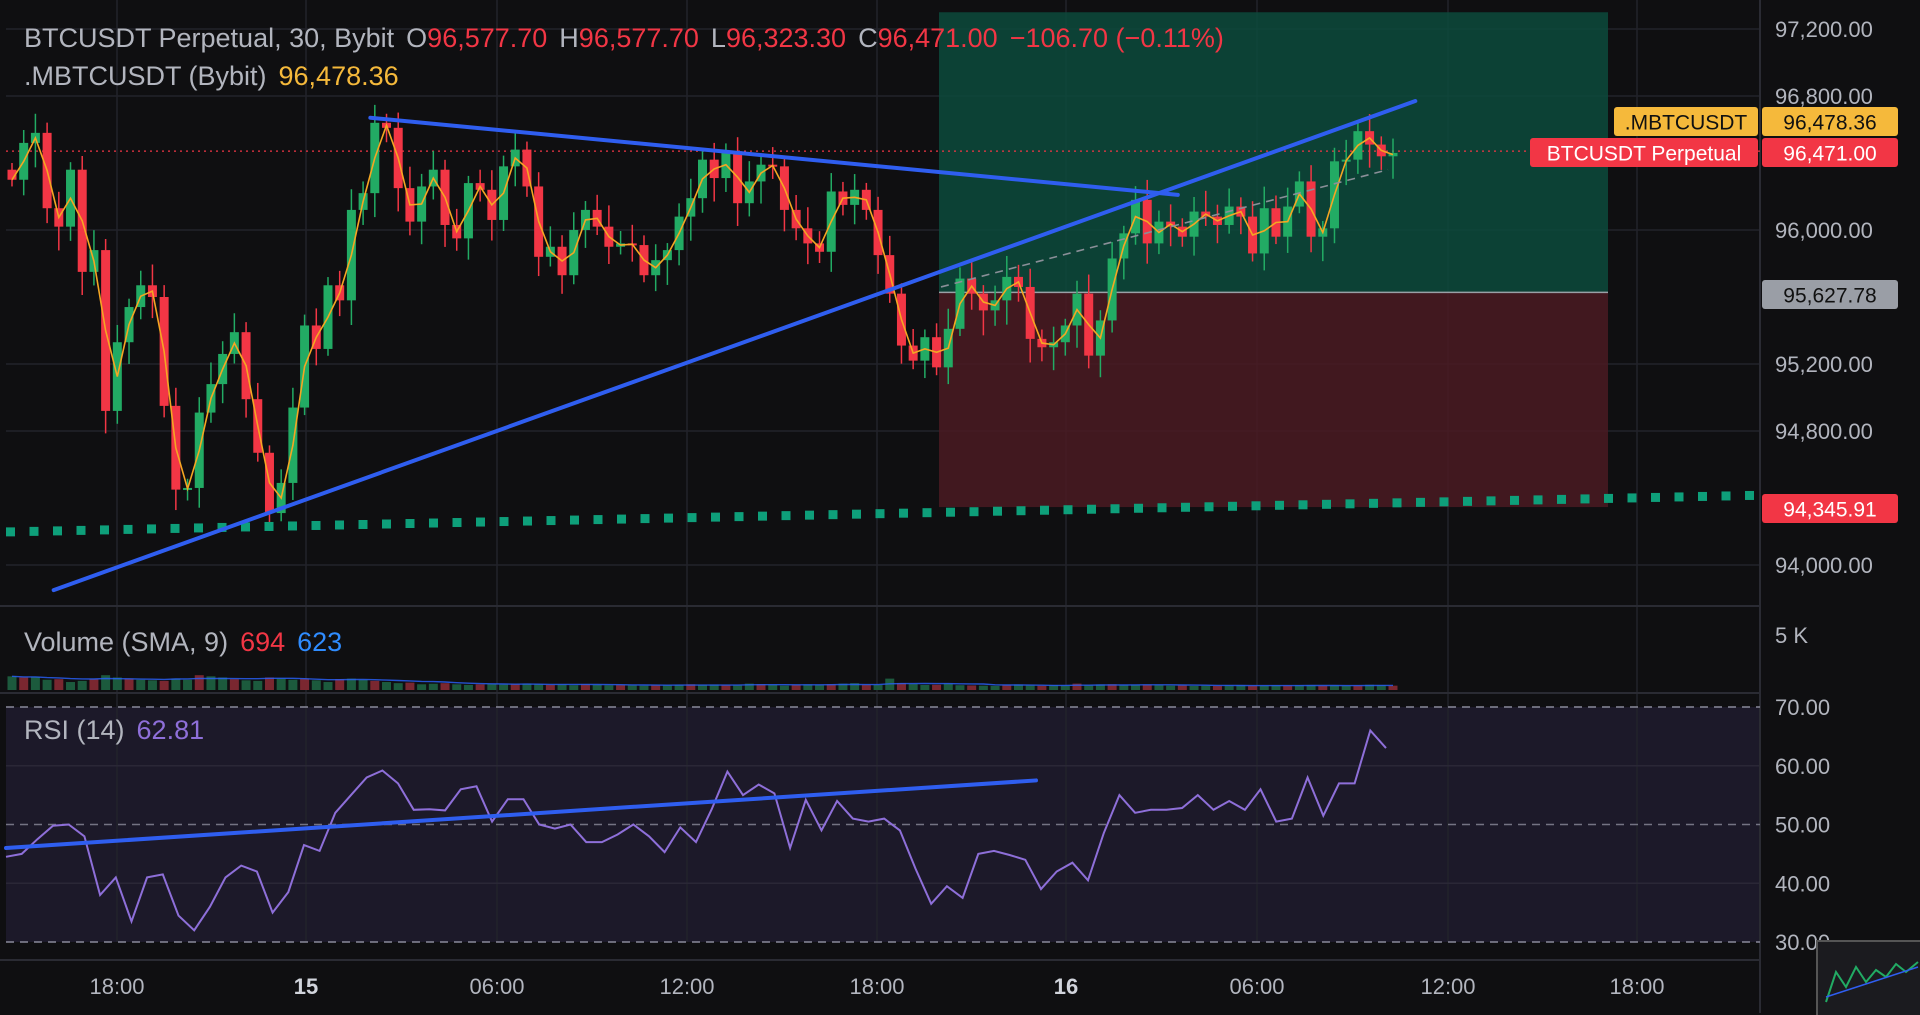 This screenshot has height=1015, width=1920. What do you see at coordinates (1830, 152) in the screenshot?
I see `perp-price-badge-bg` at bounding box center [1830, 152].